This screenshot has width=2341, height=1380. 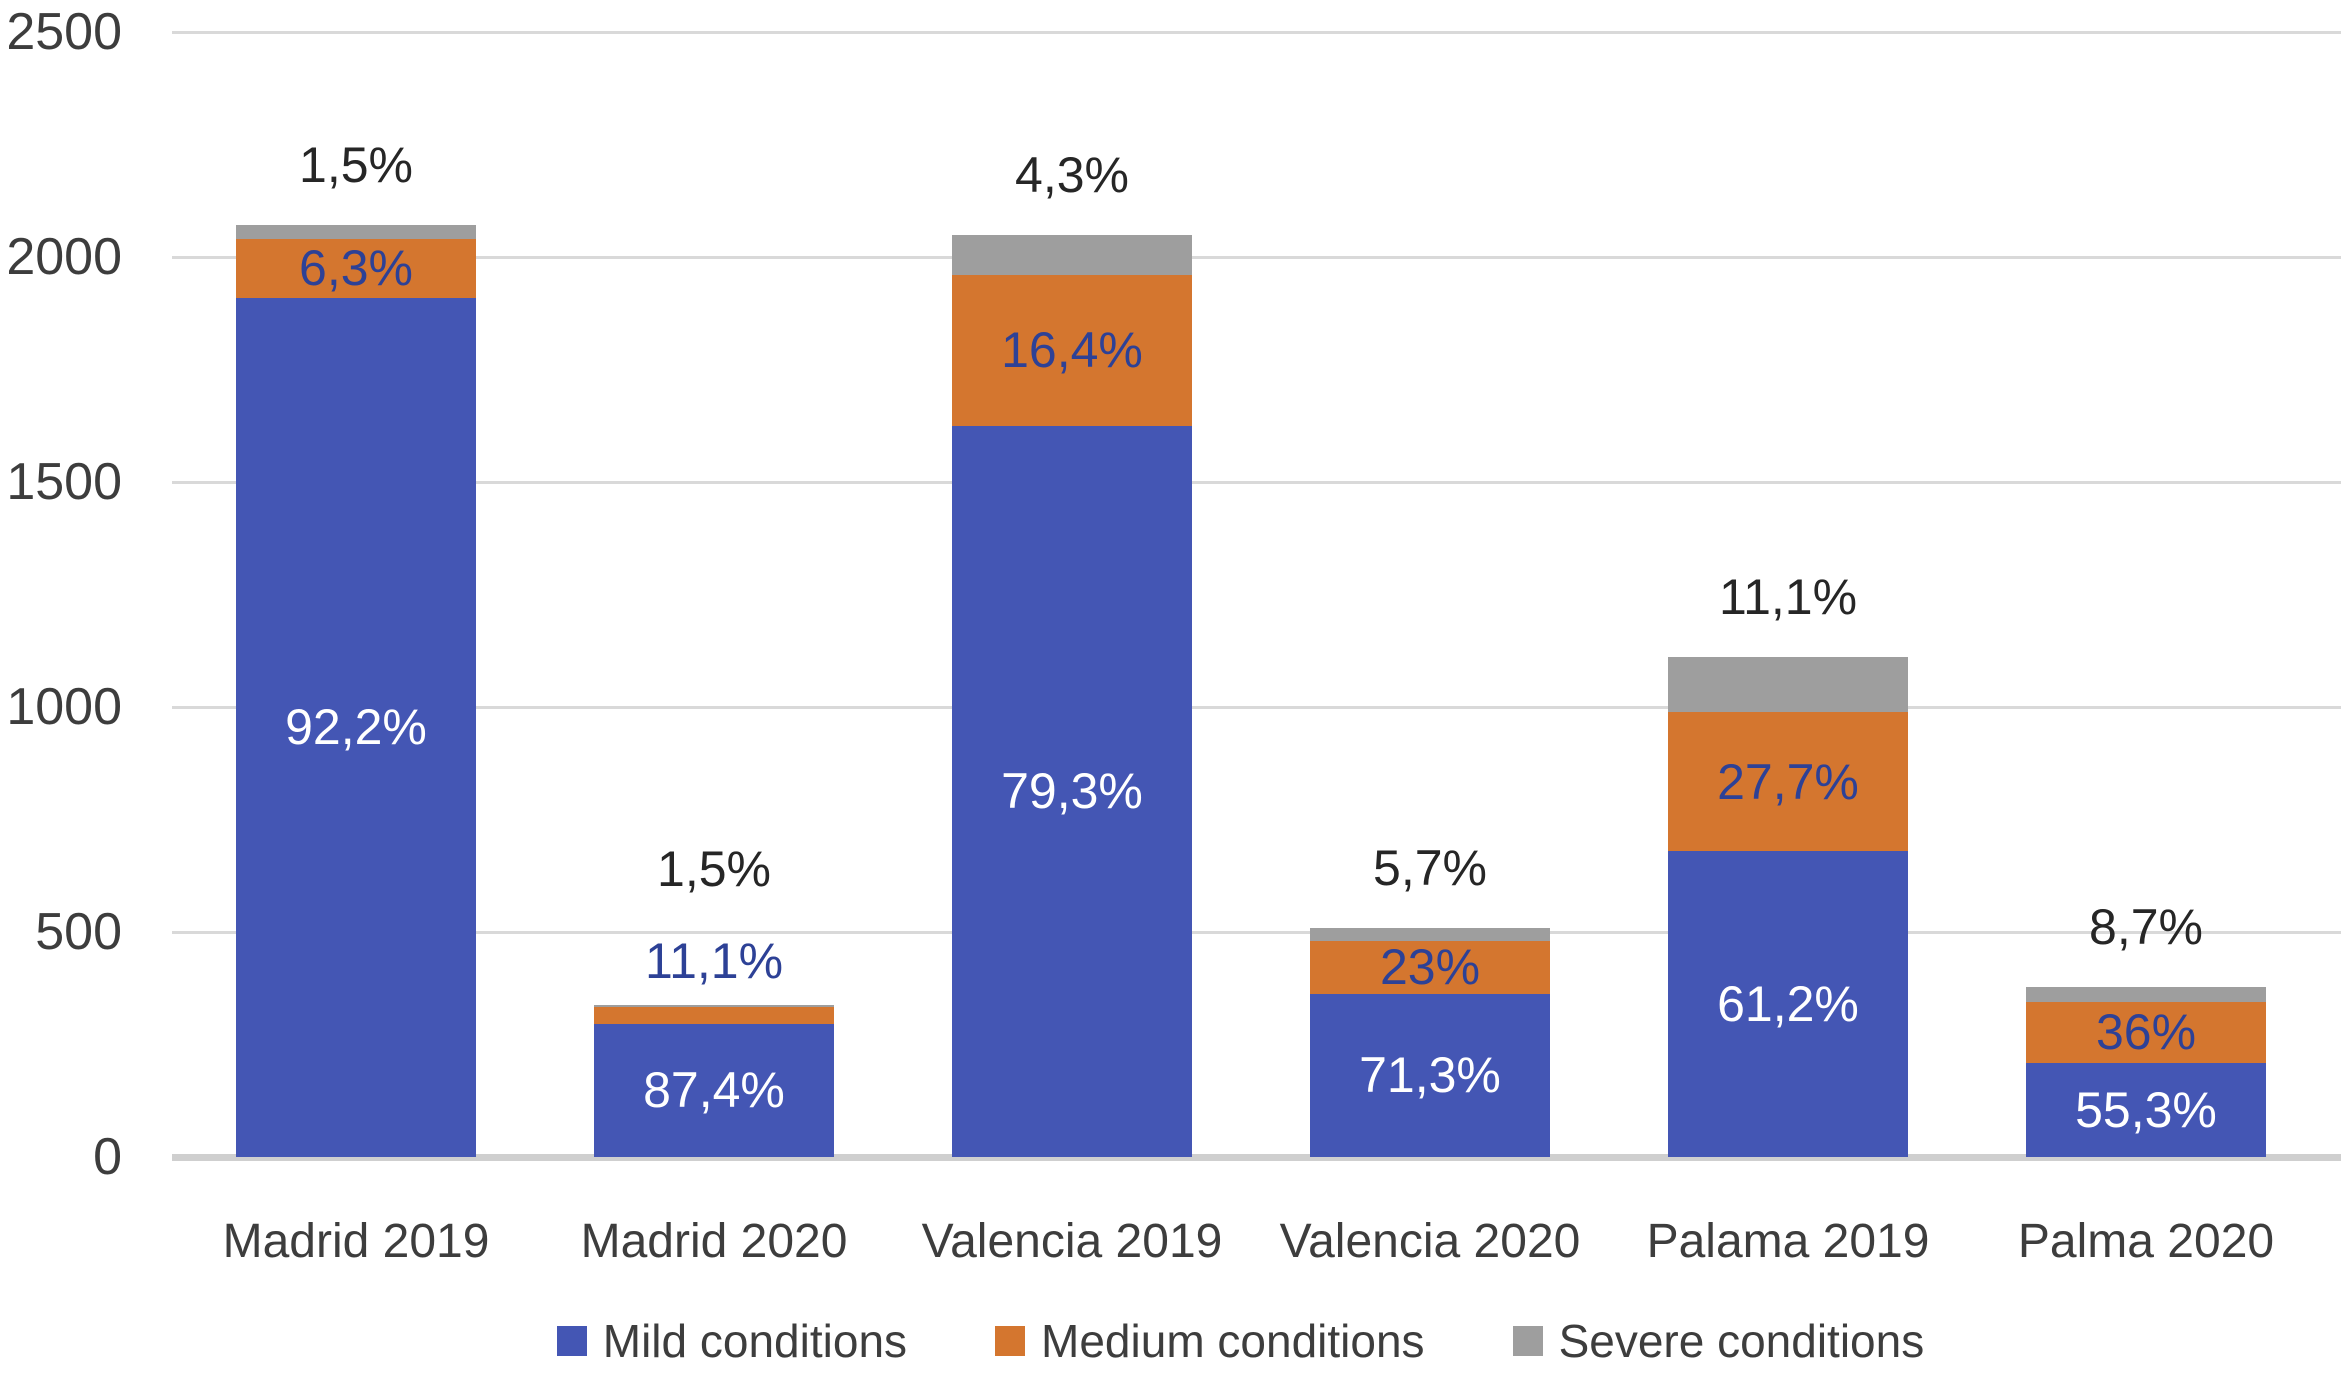 I want to click on data-label-mild-2: 79,3%, so click(x=1072, y=791).